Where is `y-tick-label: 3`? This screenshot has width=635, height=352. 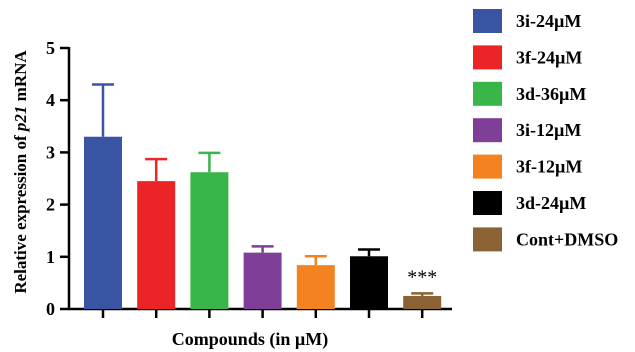 y-tick-label: 3 is located at coordinates (50, 152).